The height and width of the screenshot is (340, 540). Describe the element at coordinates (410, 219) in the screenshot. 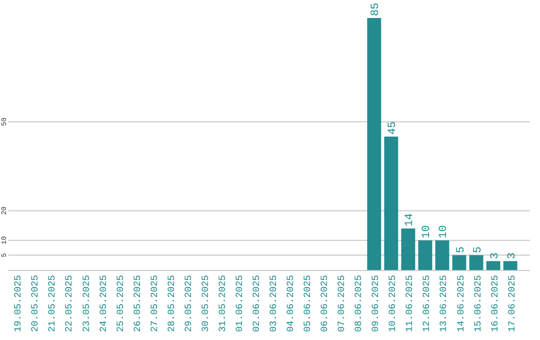

I see `data-label: 14` at that location.